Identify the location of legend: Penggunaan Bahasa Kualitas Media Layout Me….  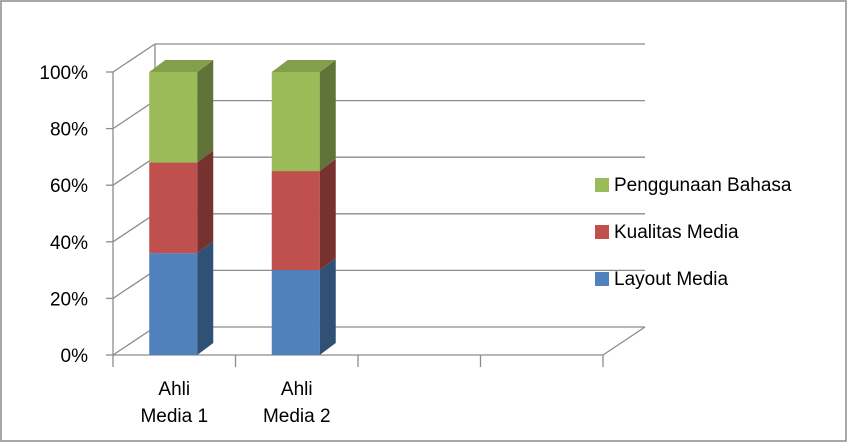
(693, 232).